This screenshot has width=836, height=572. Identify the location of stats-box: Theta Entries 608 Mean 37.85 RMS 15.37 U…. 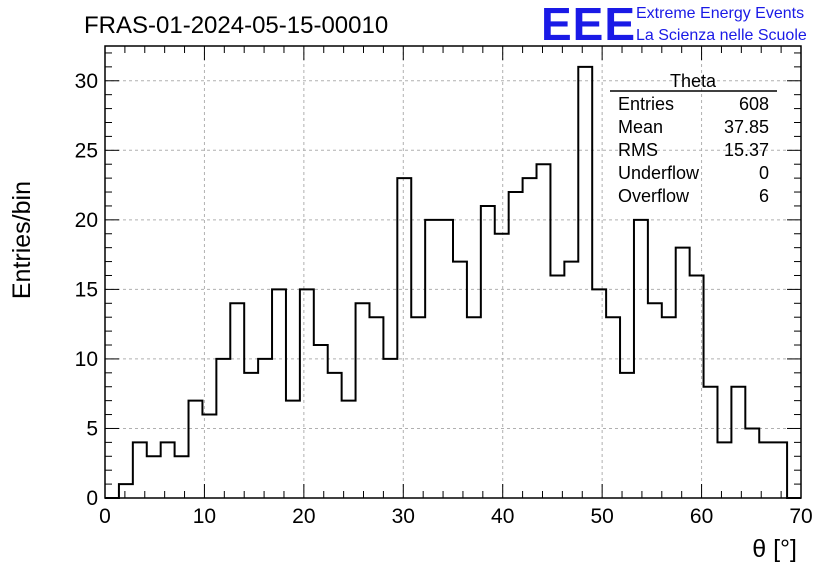
(693, 138).